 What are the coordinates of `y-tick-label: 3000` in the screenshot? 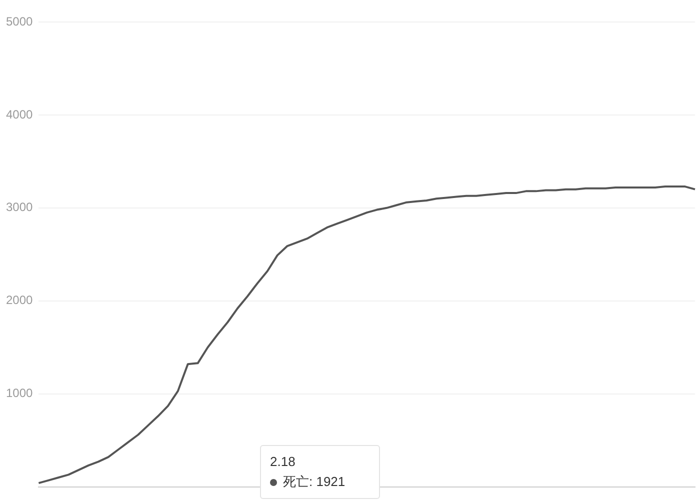 It's located at (20, 207).